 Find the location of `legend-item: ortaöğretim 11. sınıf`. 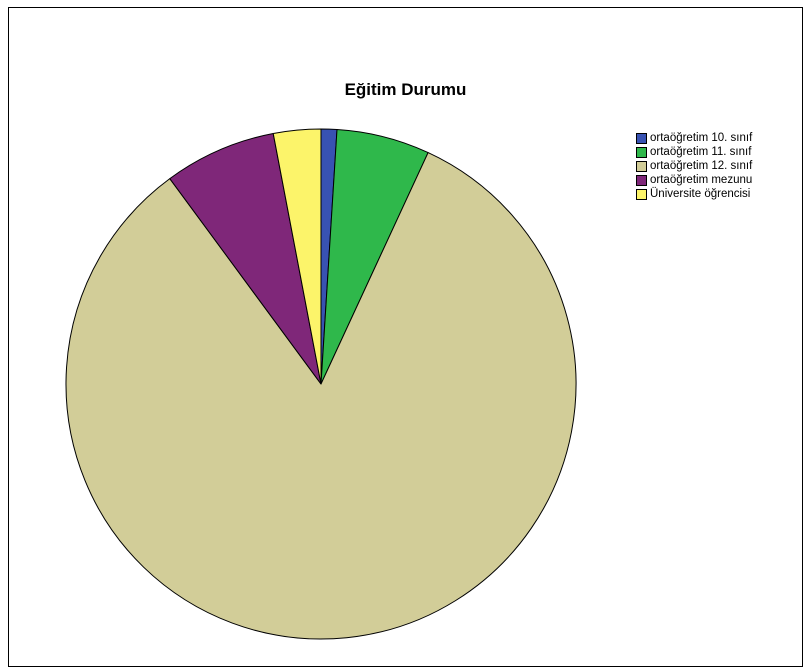

legend-item: ortaöğretim 11. sınıf is located at coordinates (694, 152).